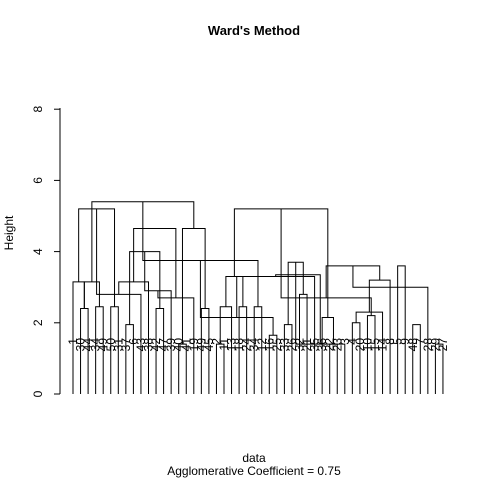 The width and height of the screenshot is (480, 480). Describe the element at coordinates (38, 251) in the screenshot. I see `y-tick-label: 4` at that location.